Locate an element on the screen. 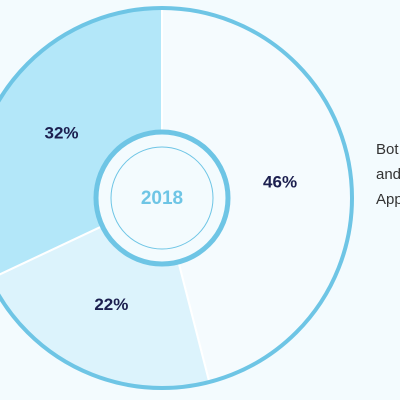 Image resolution: width=400 pixels, height=400 pixels. center-label: 2018 is located at coordinates (162, 198).